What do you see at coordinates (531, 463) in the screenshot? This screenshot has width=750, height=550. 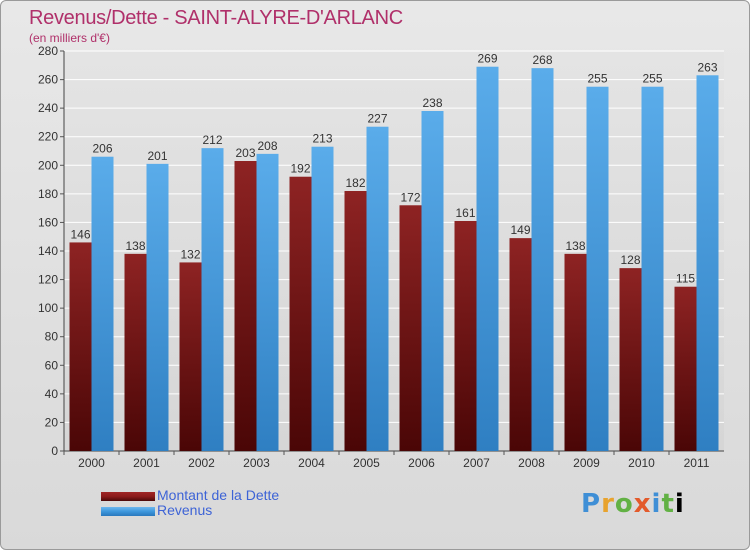 I see `x-tick-label: 2008` at bounding box center [531, 463].